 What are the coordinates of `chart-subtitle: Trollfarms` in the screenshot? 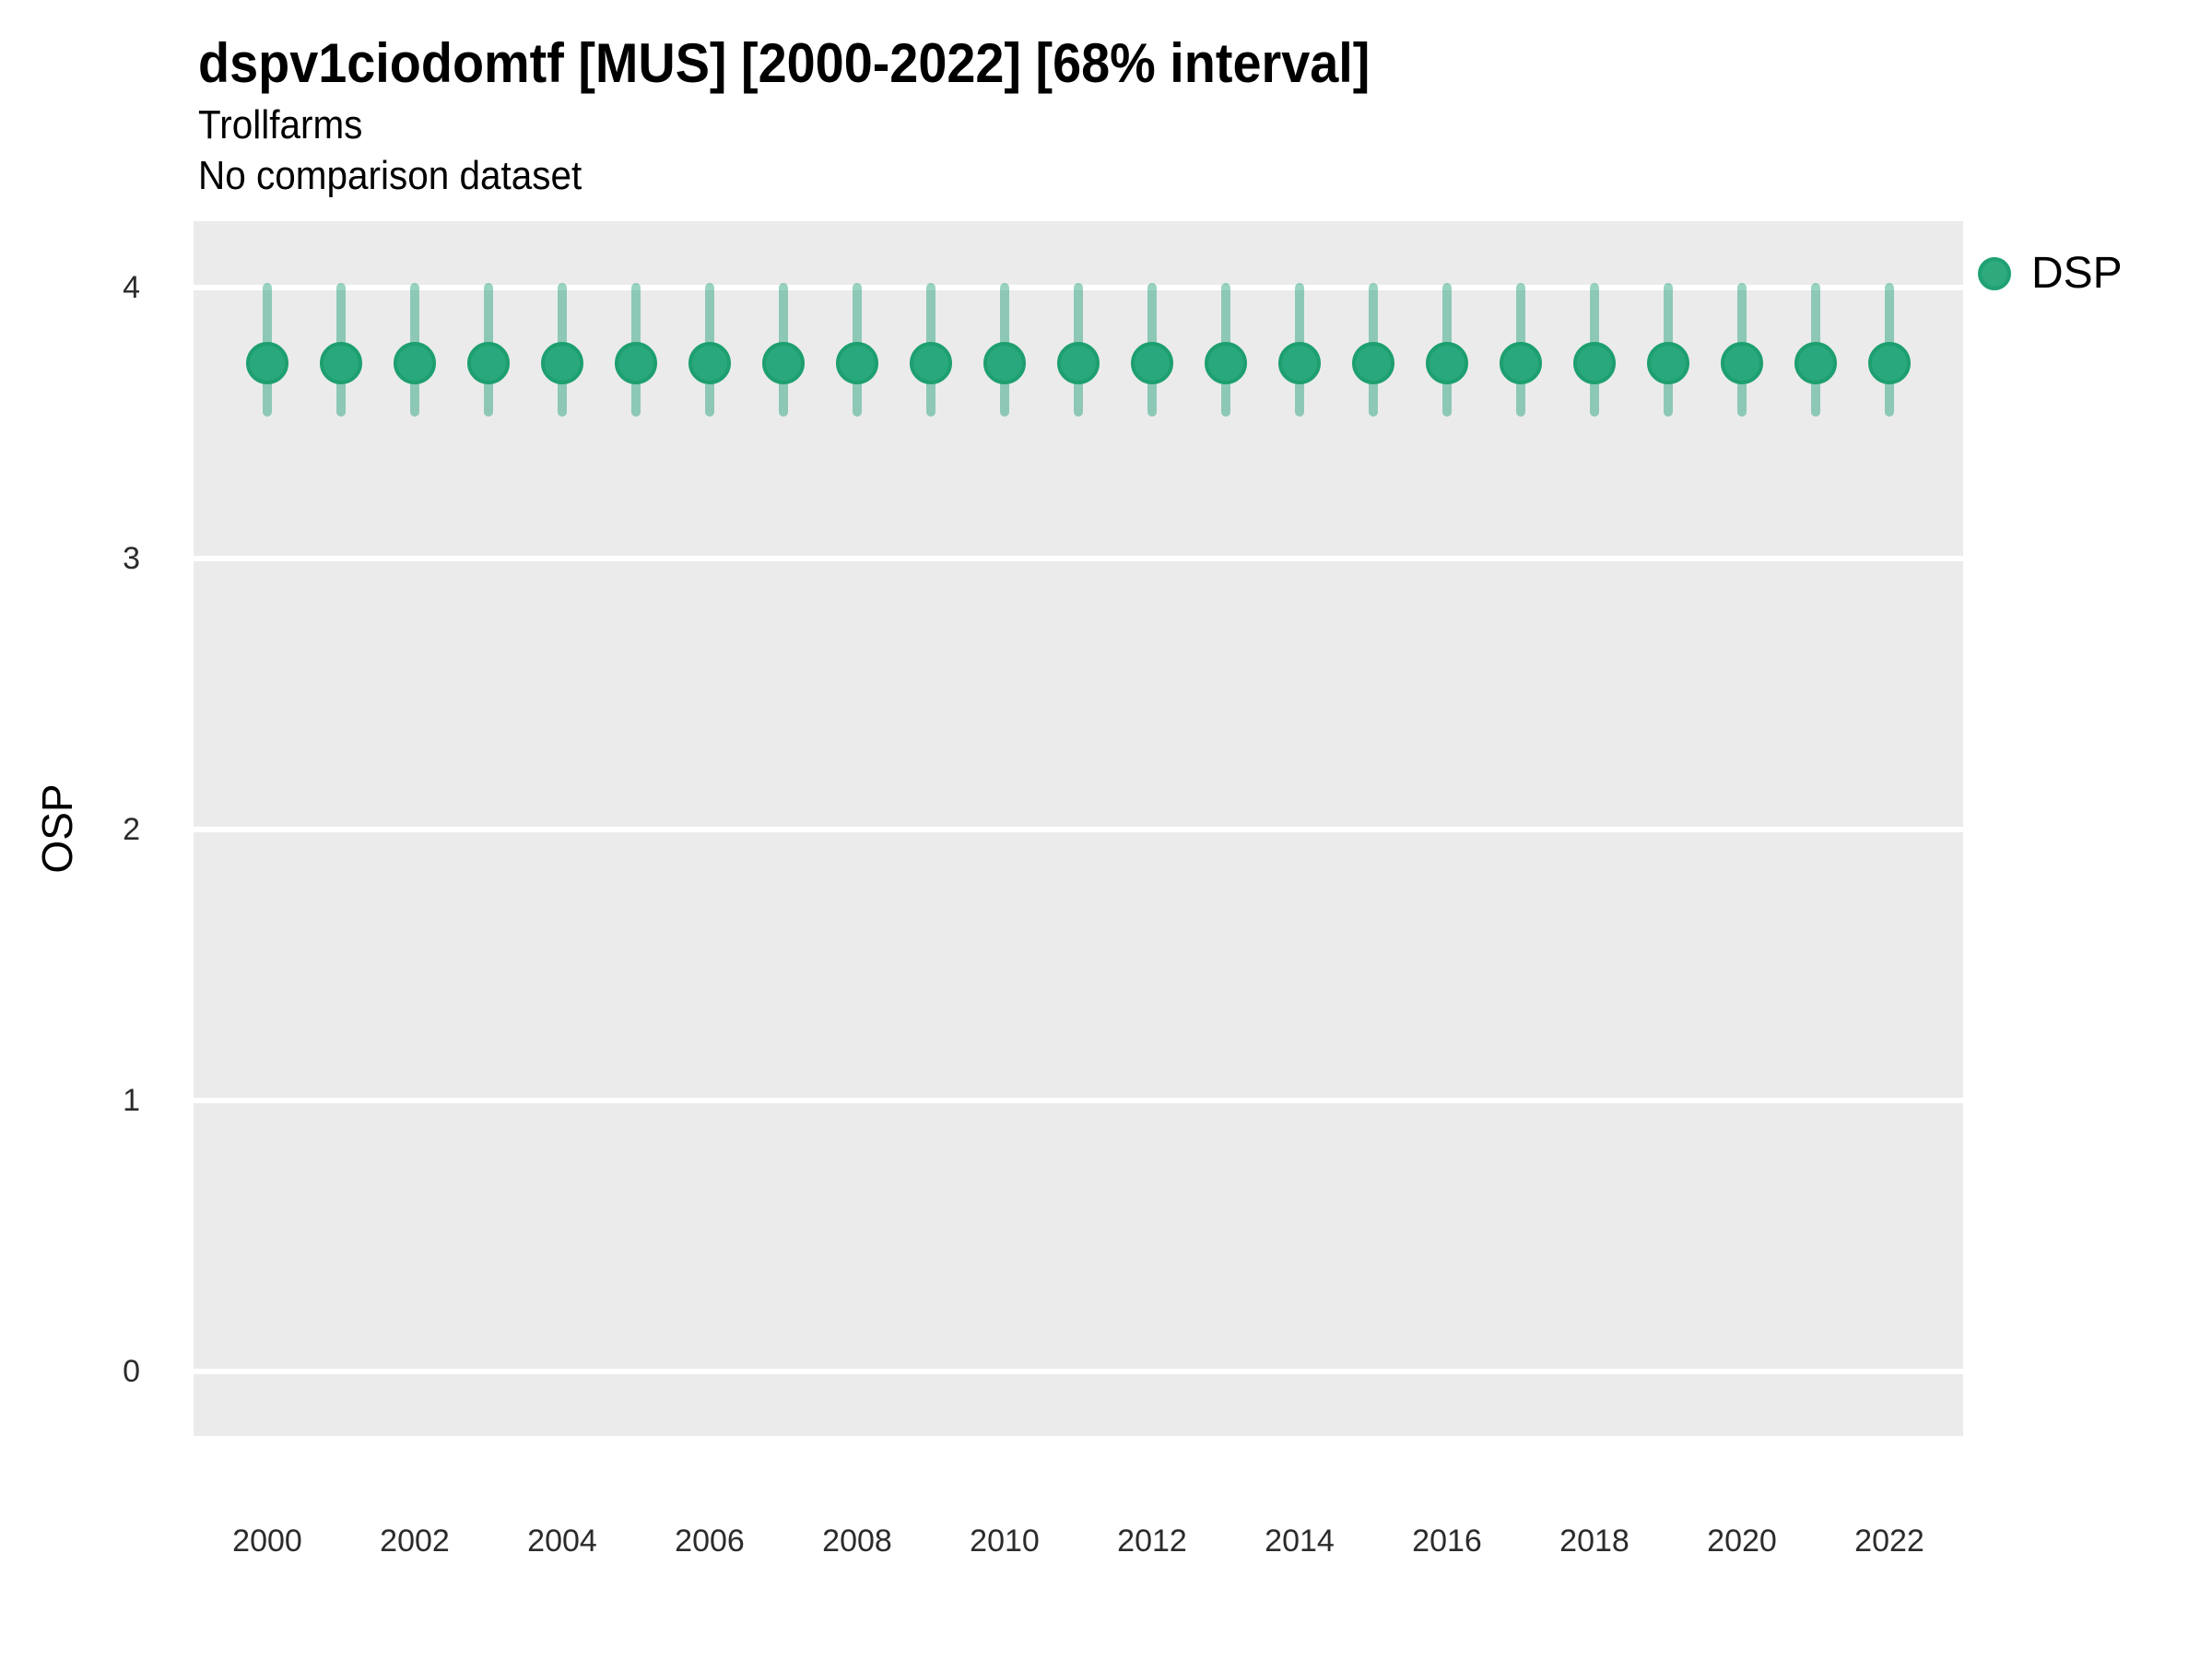 It's located at (280, 124).